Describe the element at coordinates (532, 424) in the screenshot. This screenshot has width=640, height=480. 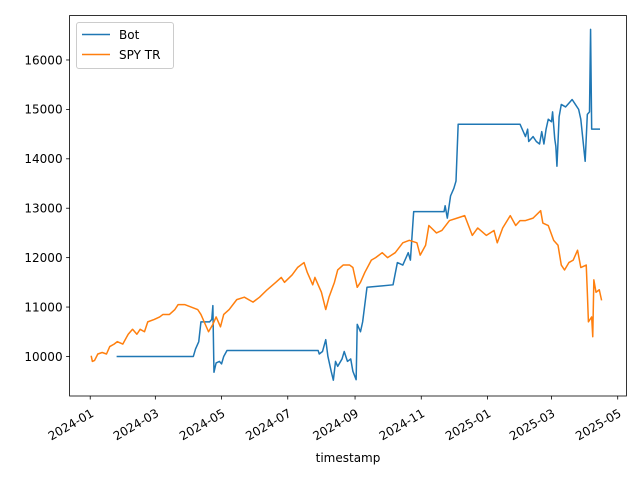
I see `x-tick-label: 2025-03` at that location.